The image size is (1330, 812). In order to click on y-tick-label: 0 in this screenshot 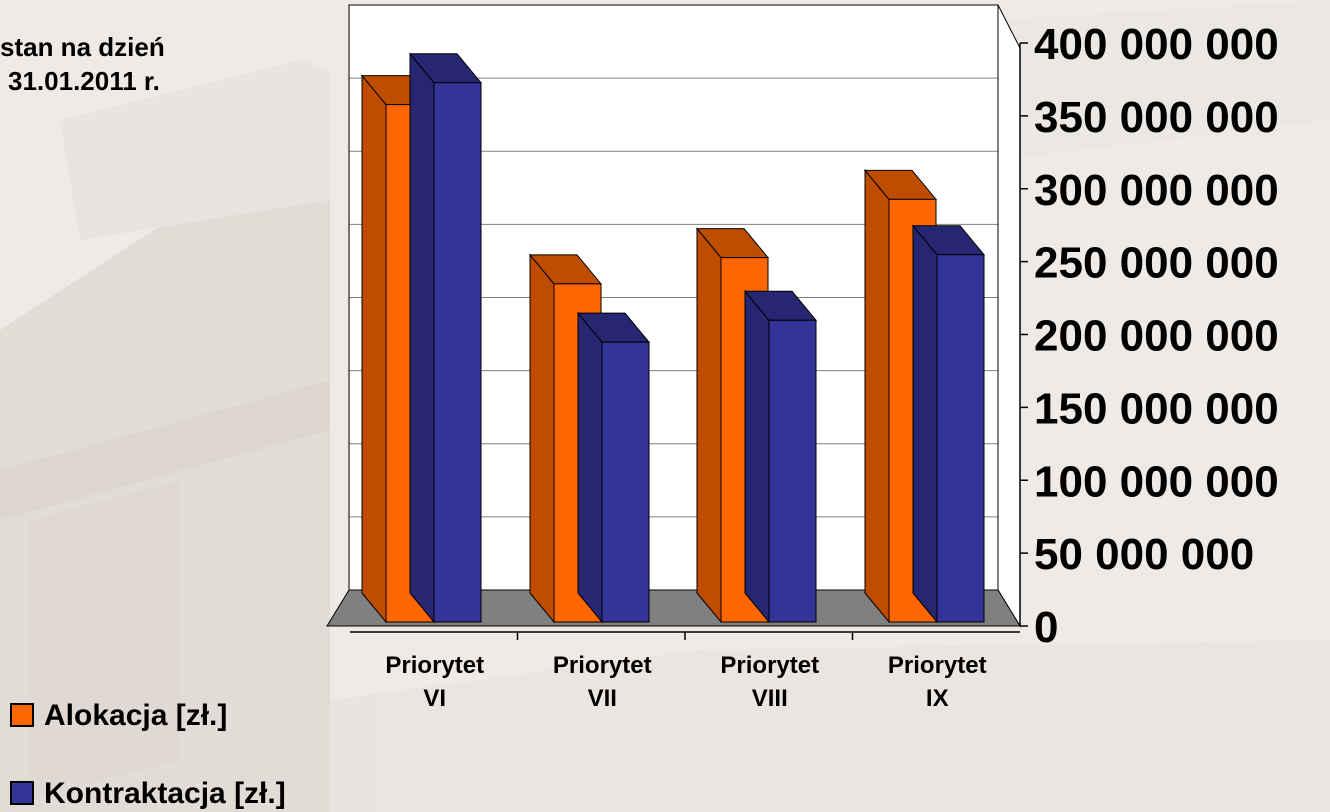, I will do `click(1046, 627)`.